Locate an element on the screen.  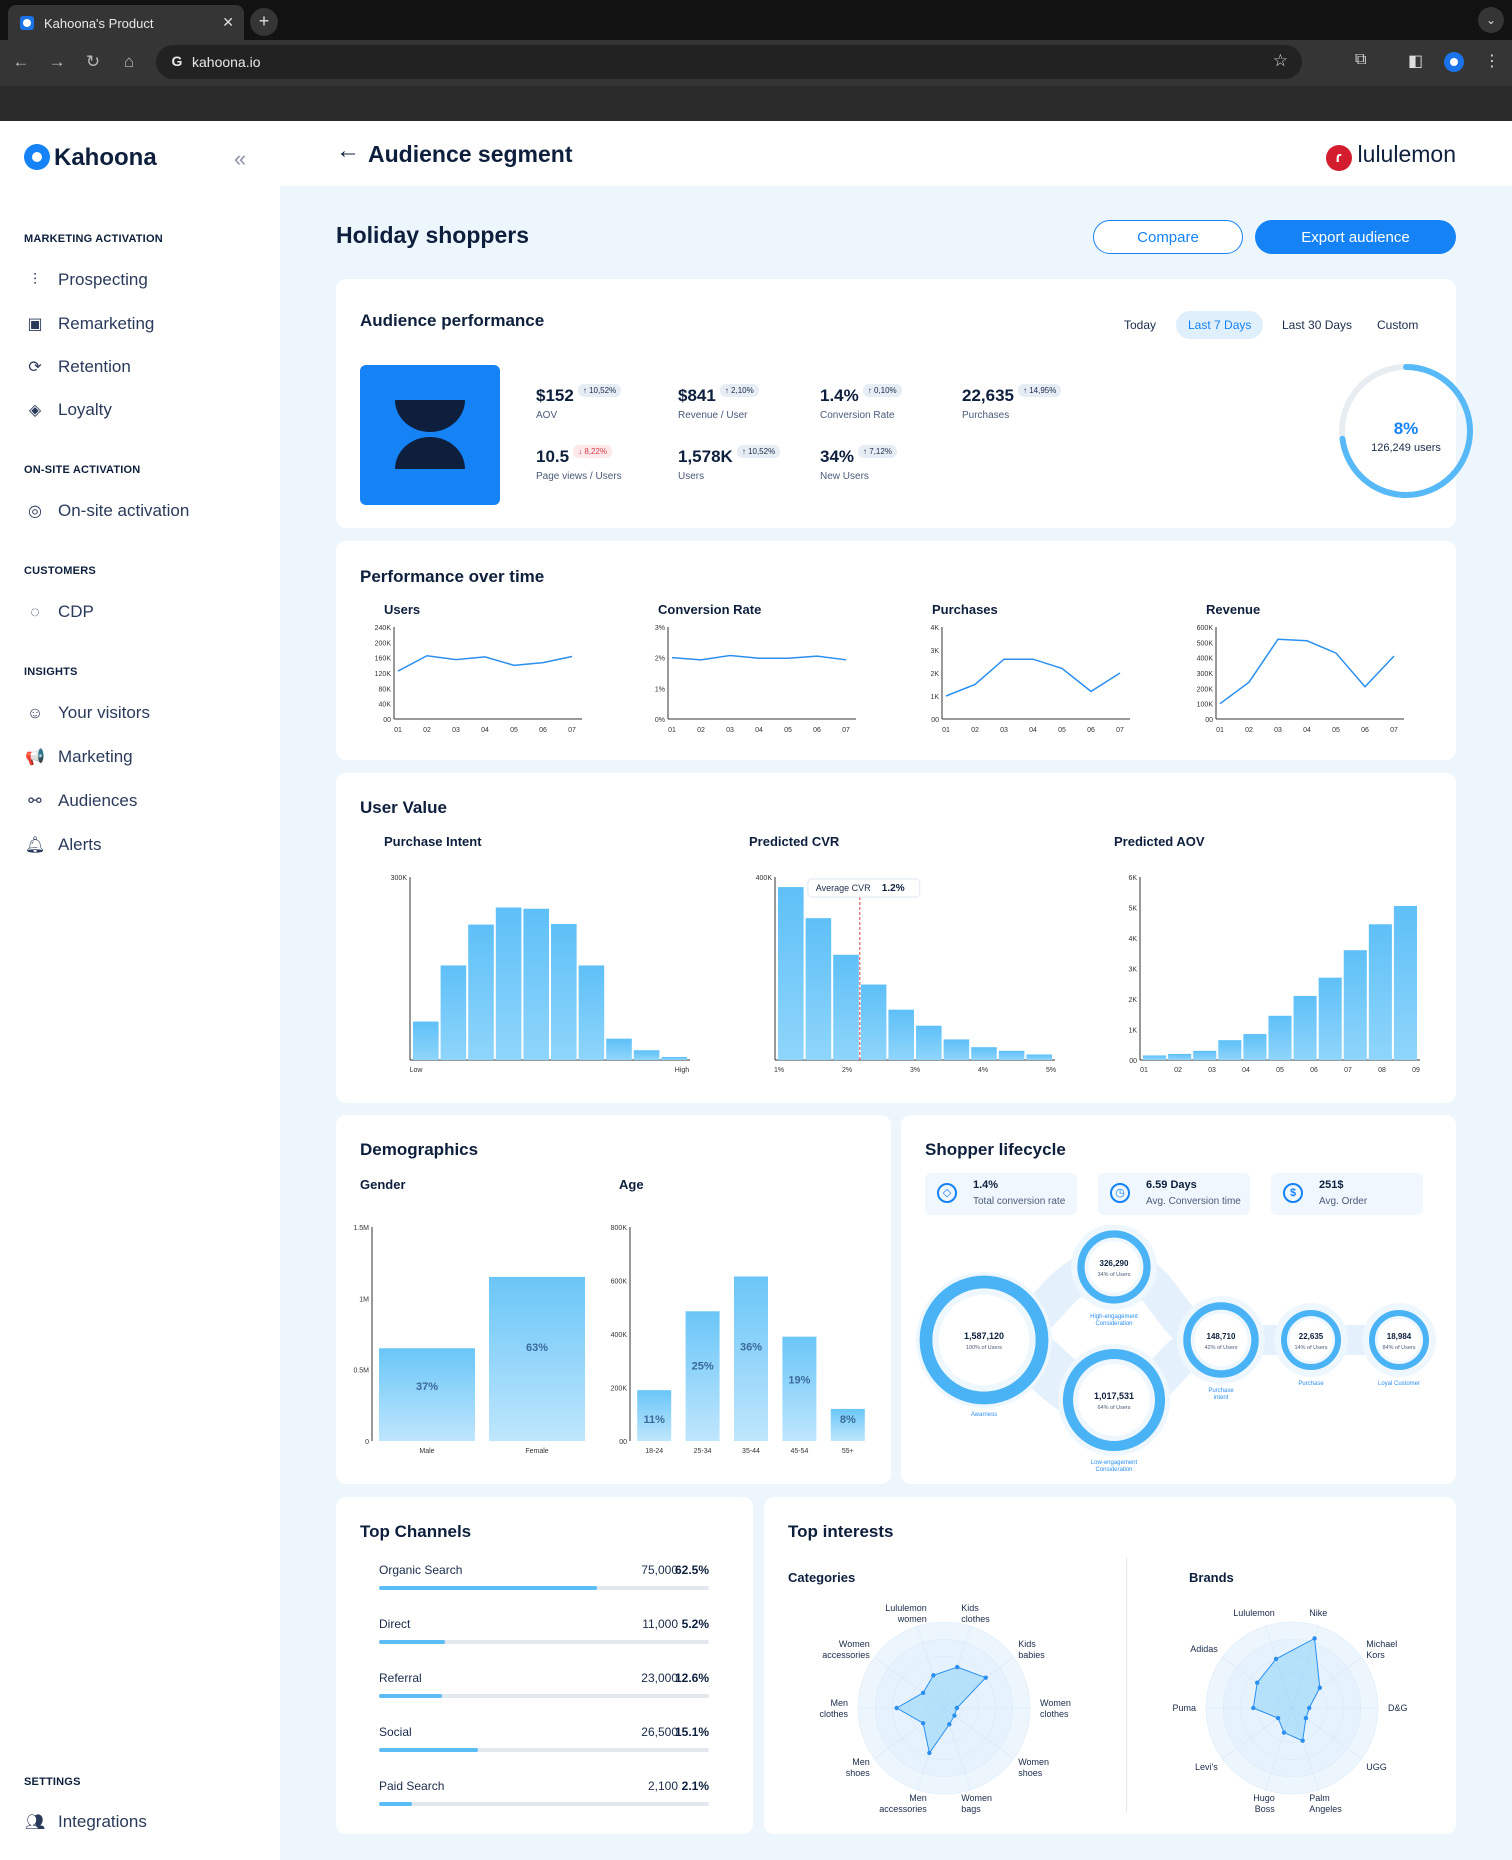
sidebar-item-cdp: ◌ CDP is located at coordinates (59, 615).